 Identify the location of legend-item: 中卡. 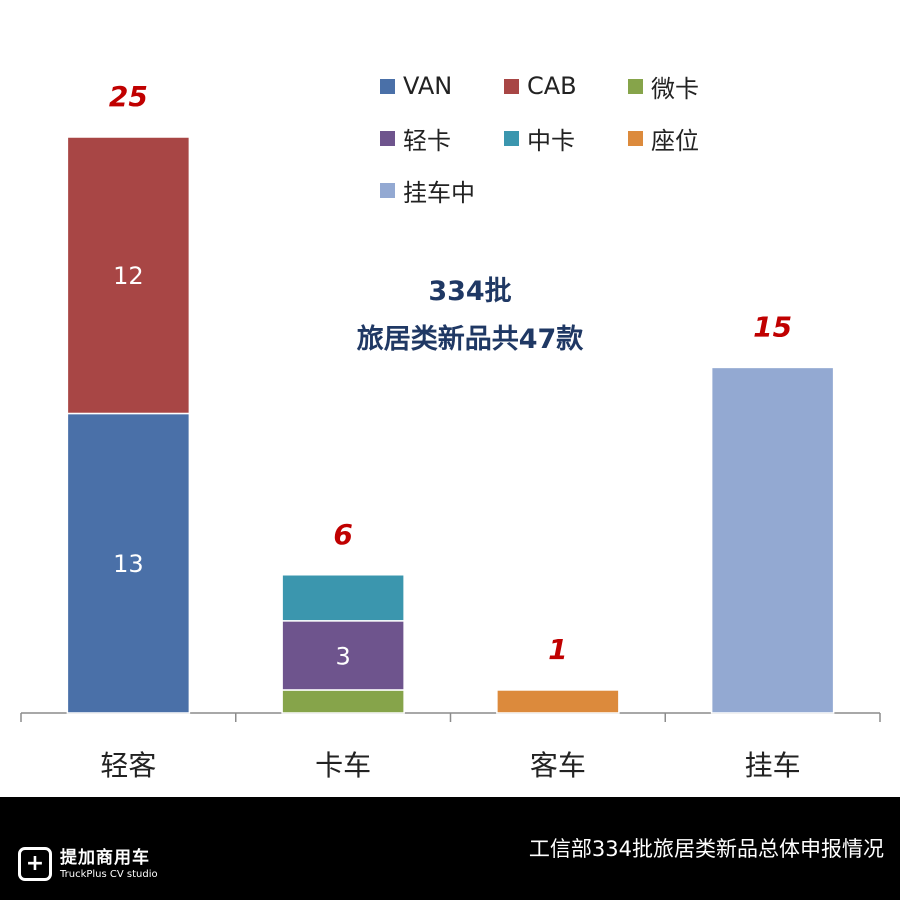
(566, 139).